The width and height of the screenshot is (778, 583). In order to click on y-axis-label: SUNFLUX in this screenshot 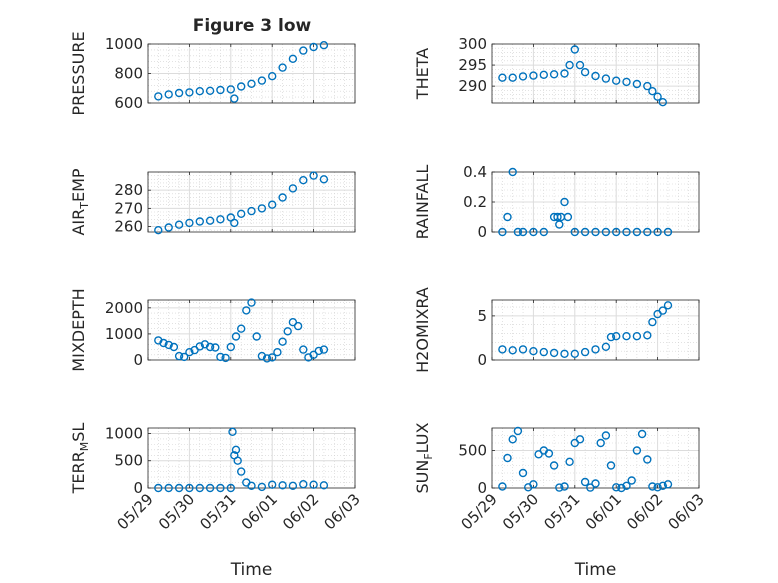, I will do `click(424, 457)`.